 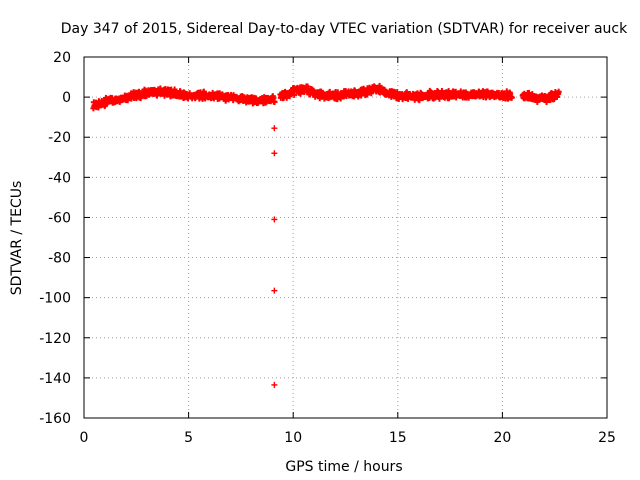 I want to click on y-tick-label: -80, so click(x=59, y=259).